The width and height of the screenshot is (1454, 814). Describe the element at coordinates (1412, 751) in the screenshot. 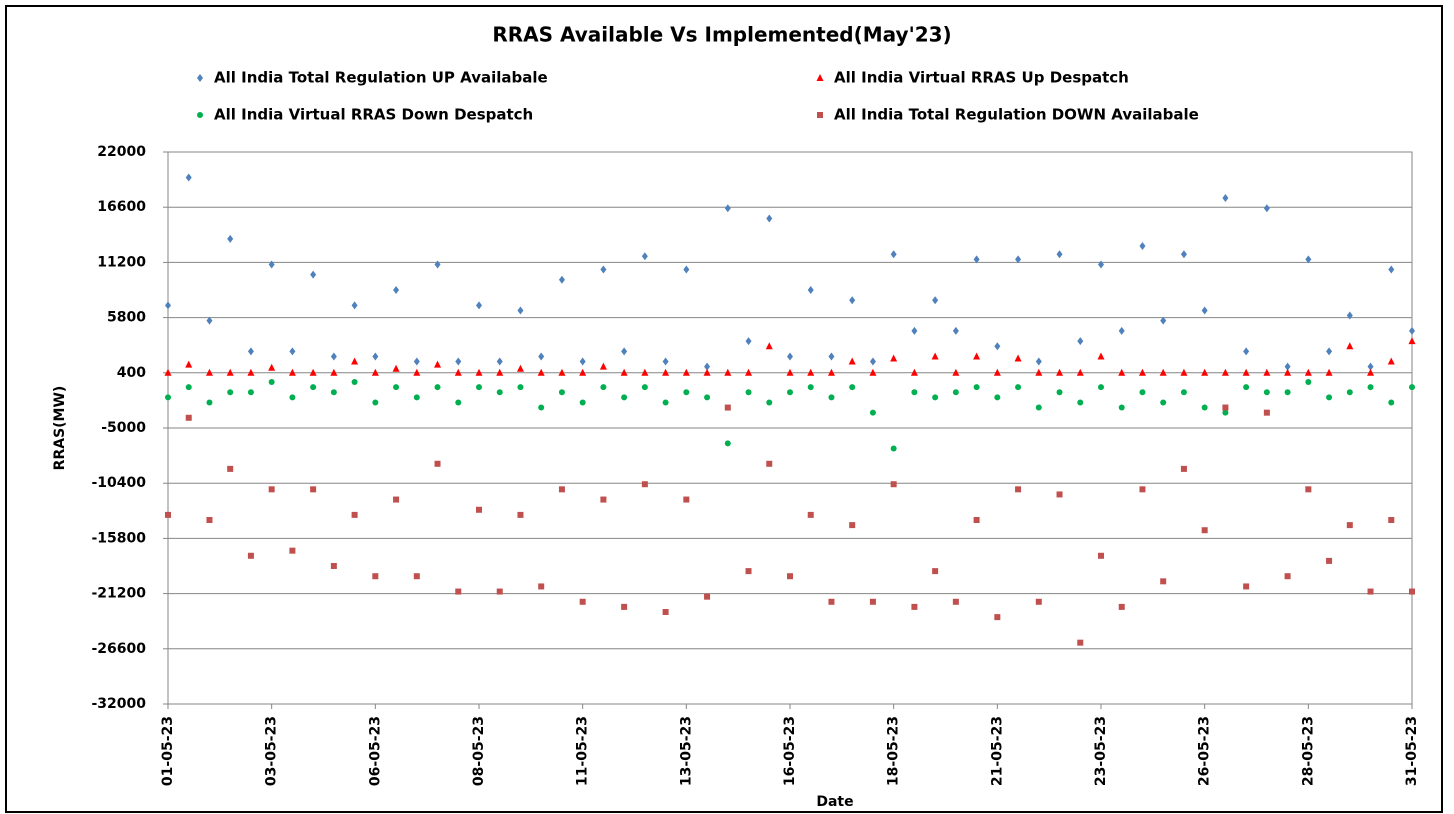

I see `x-tick-label: 31-05-23` at that location.